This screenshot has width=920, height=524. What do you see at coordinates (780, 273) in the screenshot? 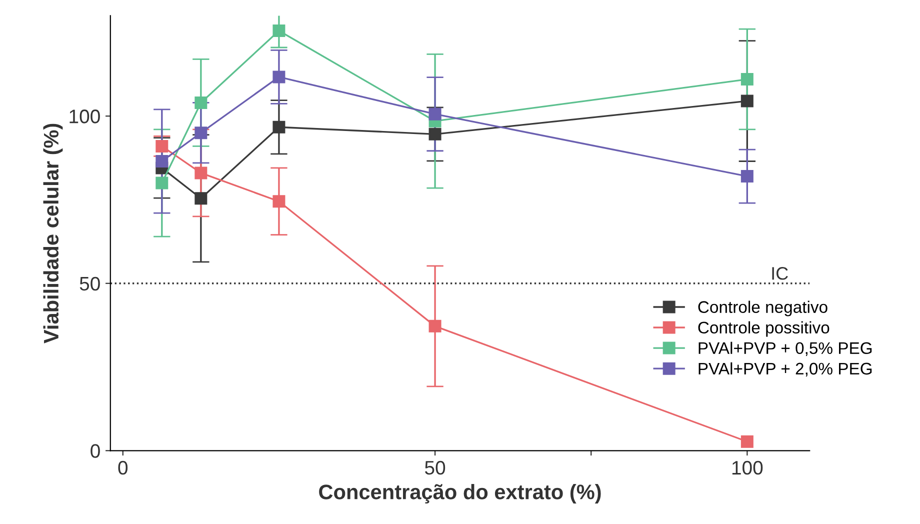
I see `ref-line-label: IC` at bounding box center [780, 273].